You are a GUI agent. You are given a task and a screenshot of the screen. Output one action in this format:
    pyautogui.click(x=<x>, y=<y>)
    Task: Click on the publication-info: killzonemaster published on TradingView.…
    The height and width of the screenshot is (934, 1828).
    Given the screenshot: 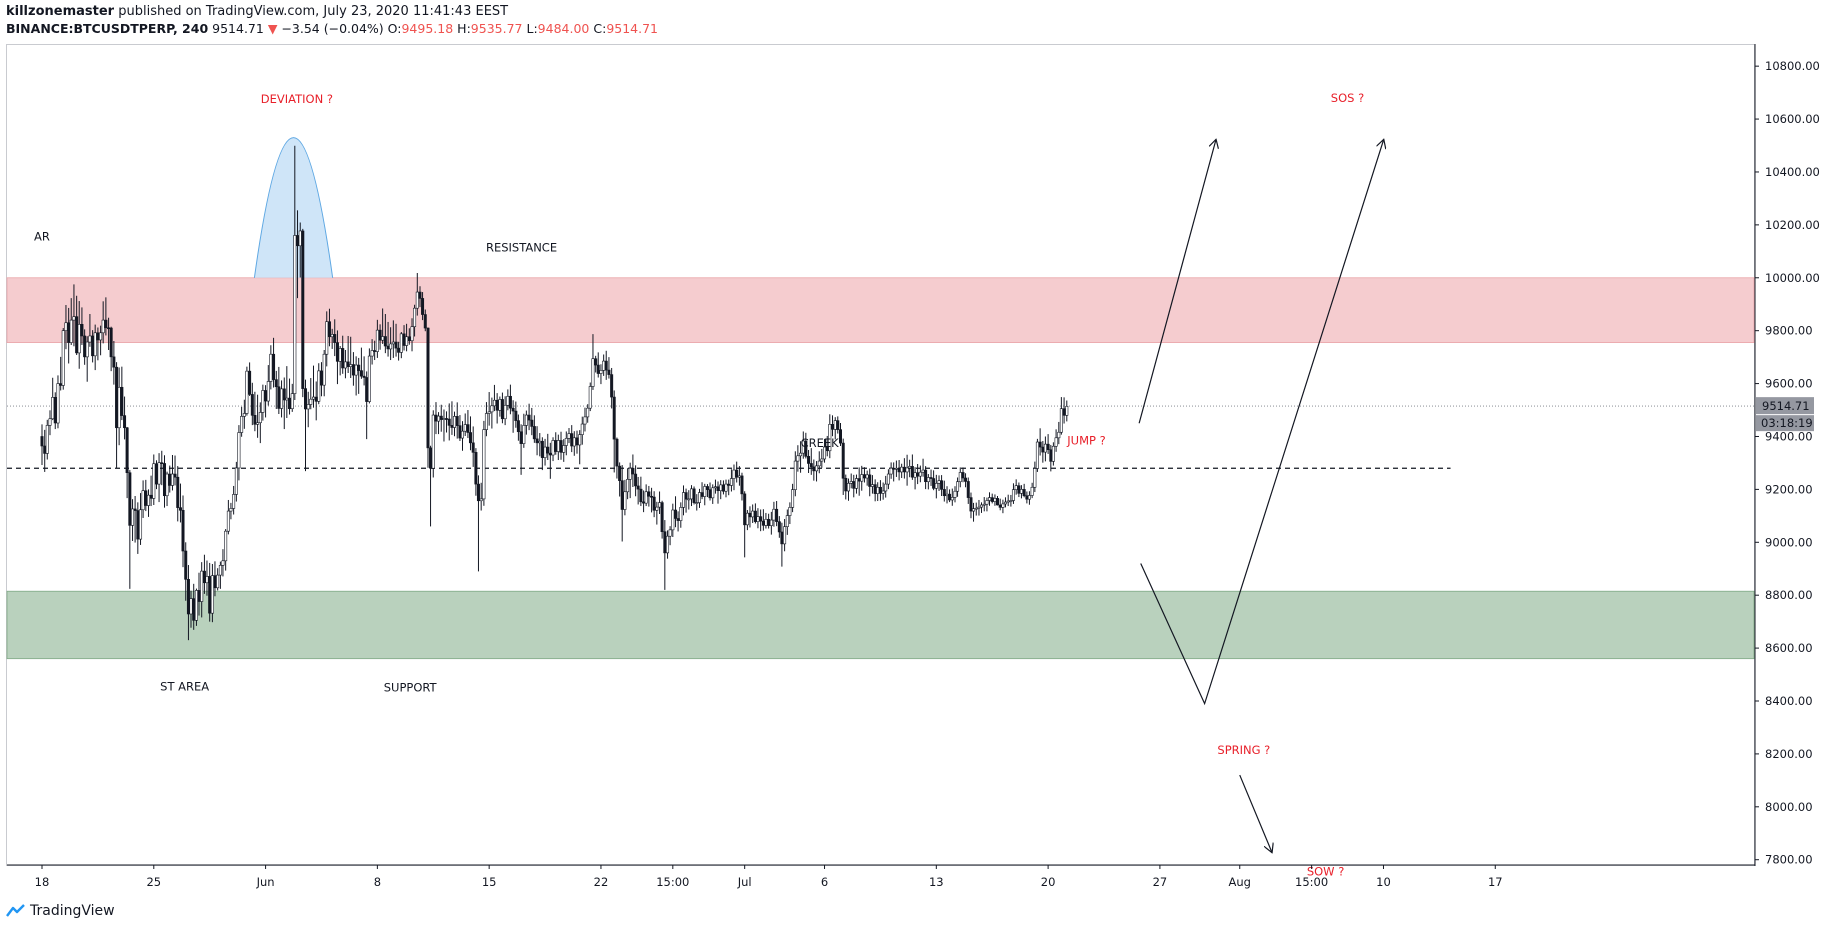 What is the action you would take?
    pyautogui.click(x=257, y=11)
    